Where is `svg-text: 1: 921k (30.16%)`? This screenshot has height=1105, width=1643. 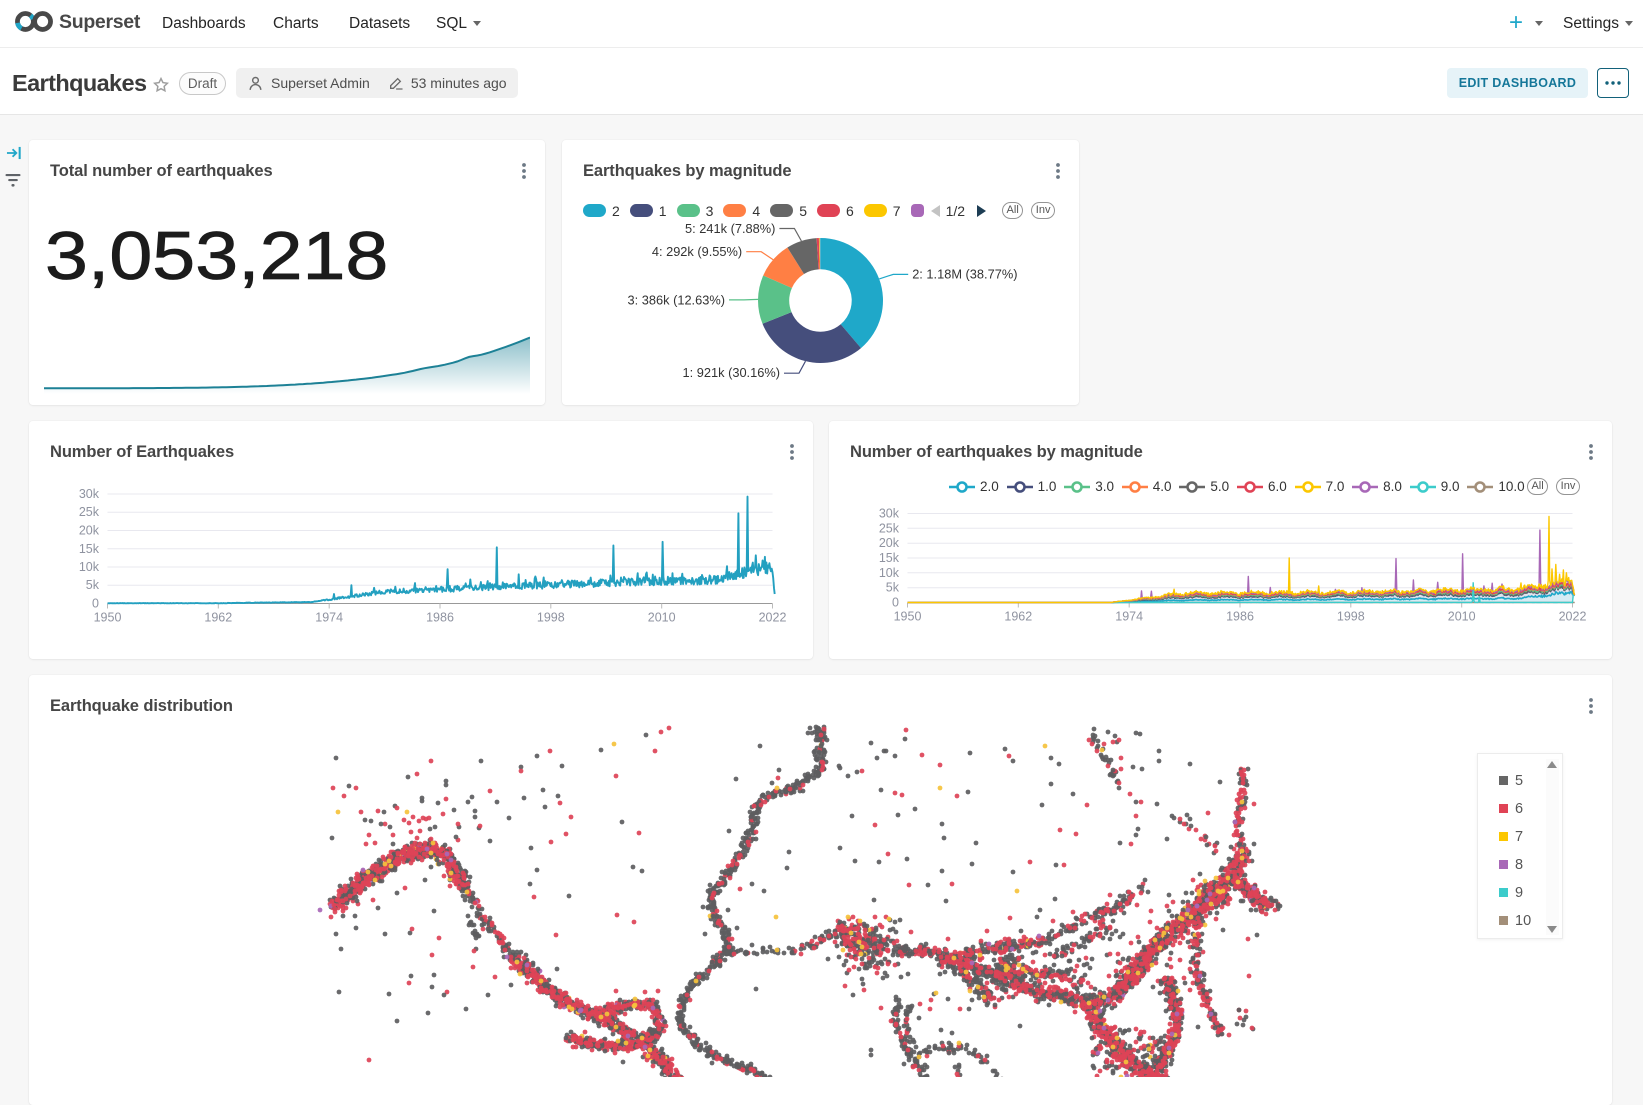 svg-text: 1: 921k (30.16%) is located at coordinates (731, 372).